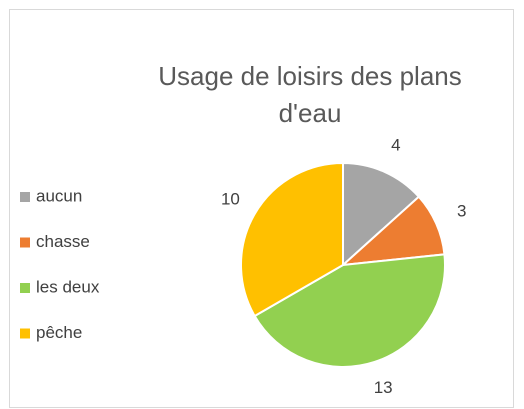 The height and width of the screenshot is (409, 524). Describe the element at coordinates (310, 94) in the screenshot. I see `chart-title: Usage de loisirs des plans d'eau` at that location.